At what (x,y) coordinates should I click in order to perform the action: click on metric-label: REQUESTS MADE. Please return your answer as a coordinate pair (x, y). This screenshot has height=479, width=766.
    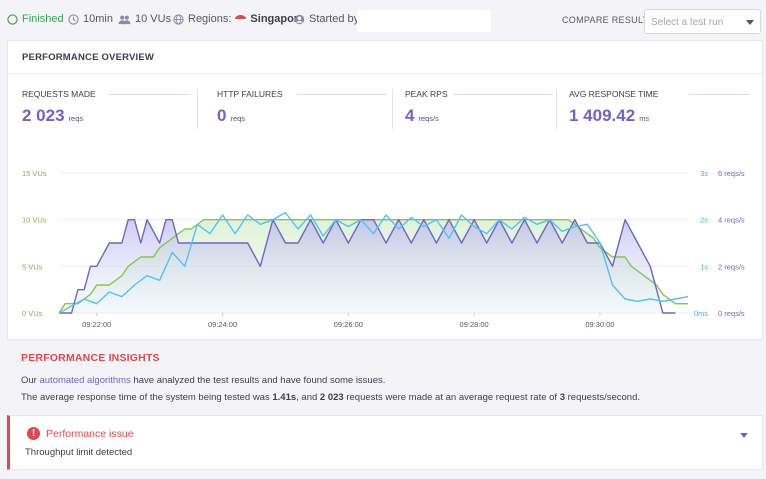
    Looking at the image, I should click on (59, 94).